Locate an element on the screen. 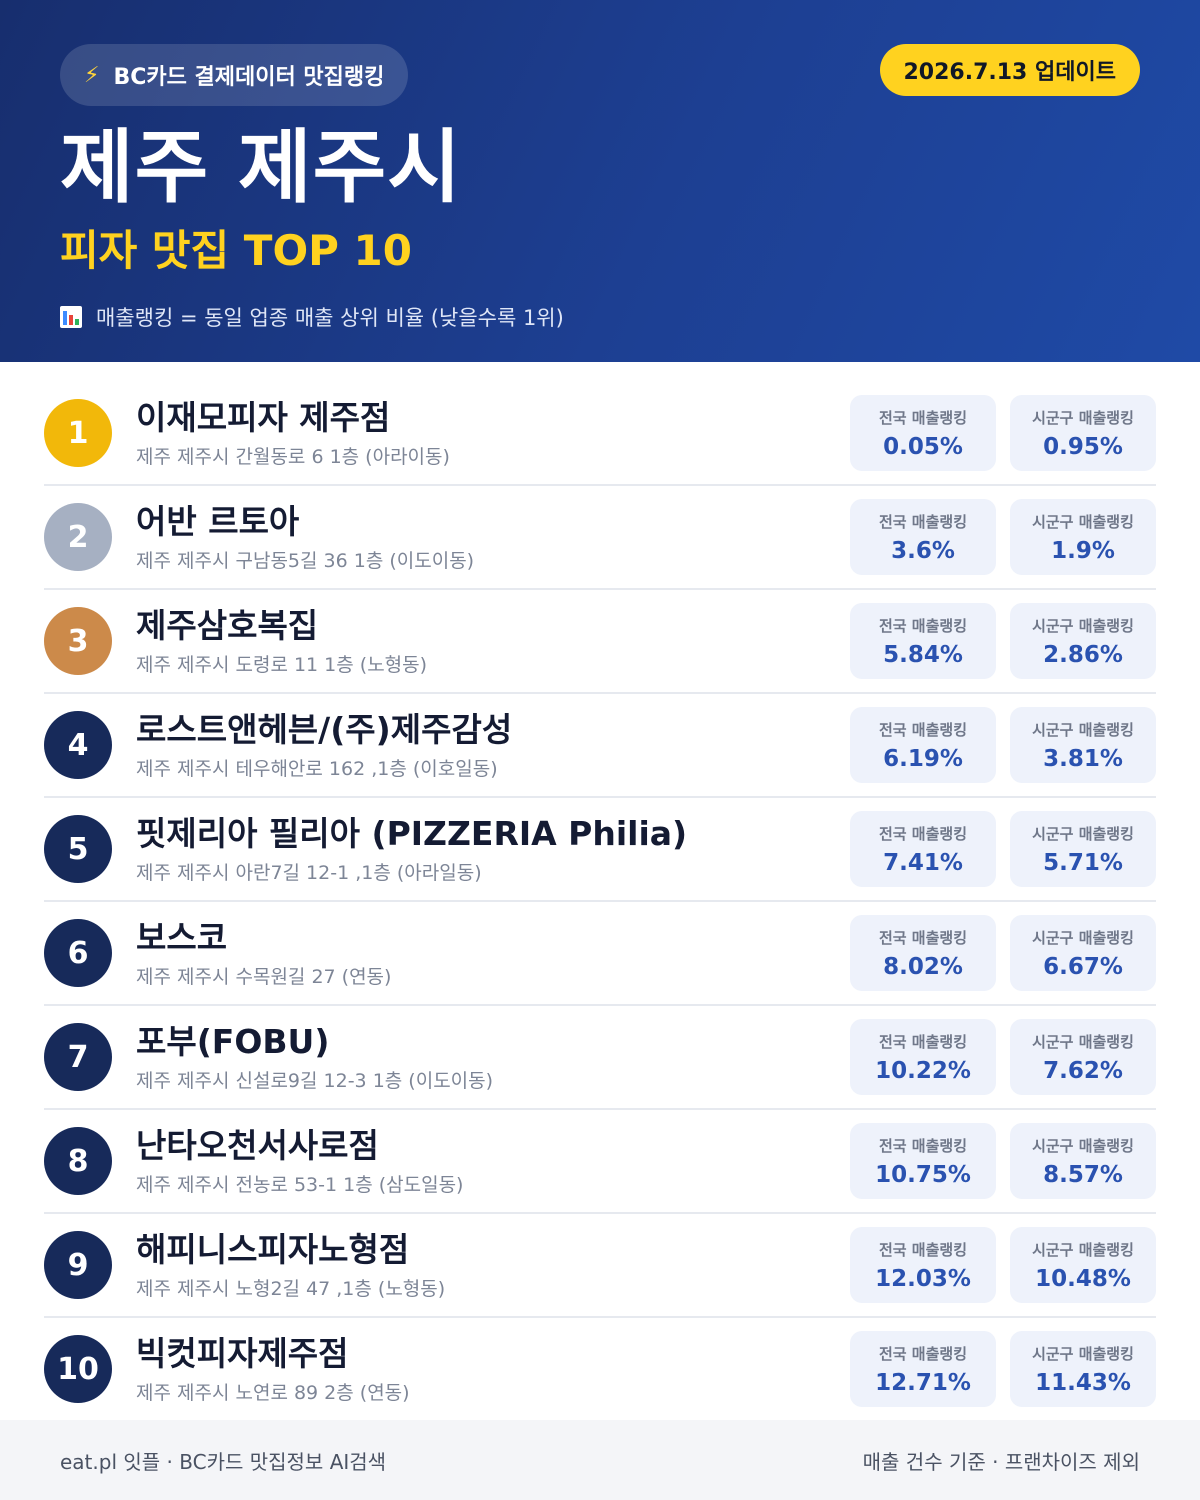 Image resolution: width=1200 pixels, height=1500 pixels. district-rank-value: 0.95% is located at coordinates (1083, 446).